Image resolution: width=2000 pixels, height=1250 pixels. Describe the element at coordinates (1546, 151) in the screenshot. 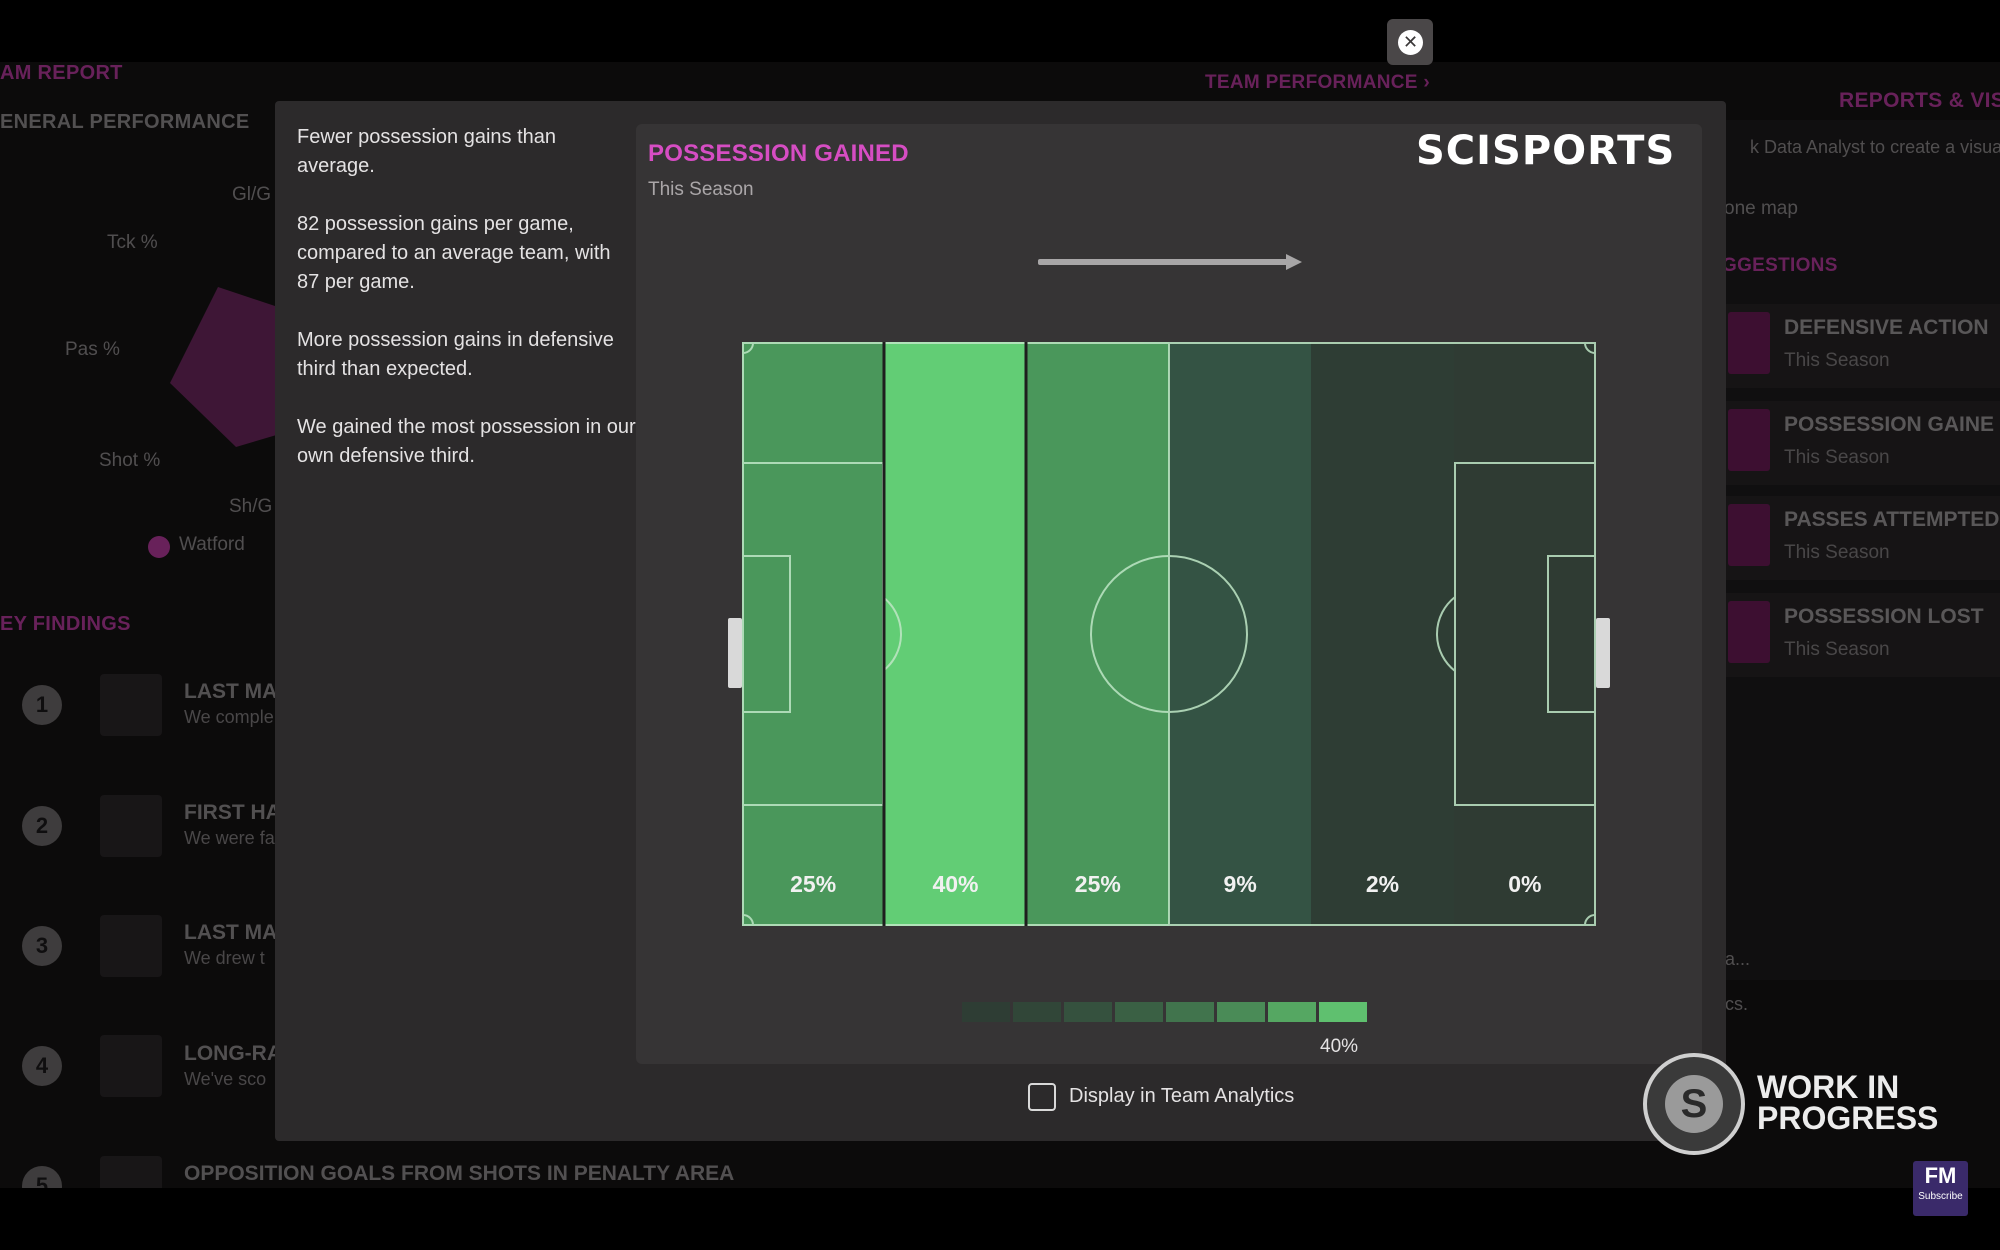

I see `scisports-logo: SCISPORTS` at that location.